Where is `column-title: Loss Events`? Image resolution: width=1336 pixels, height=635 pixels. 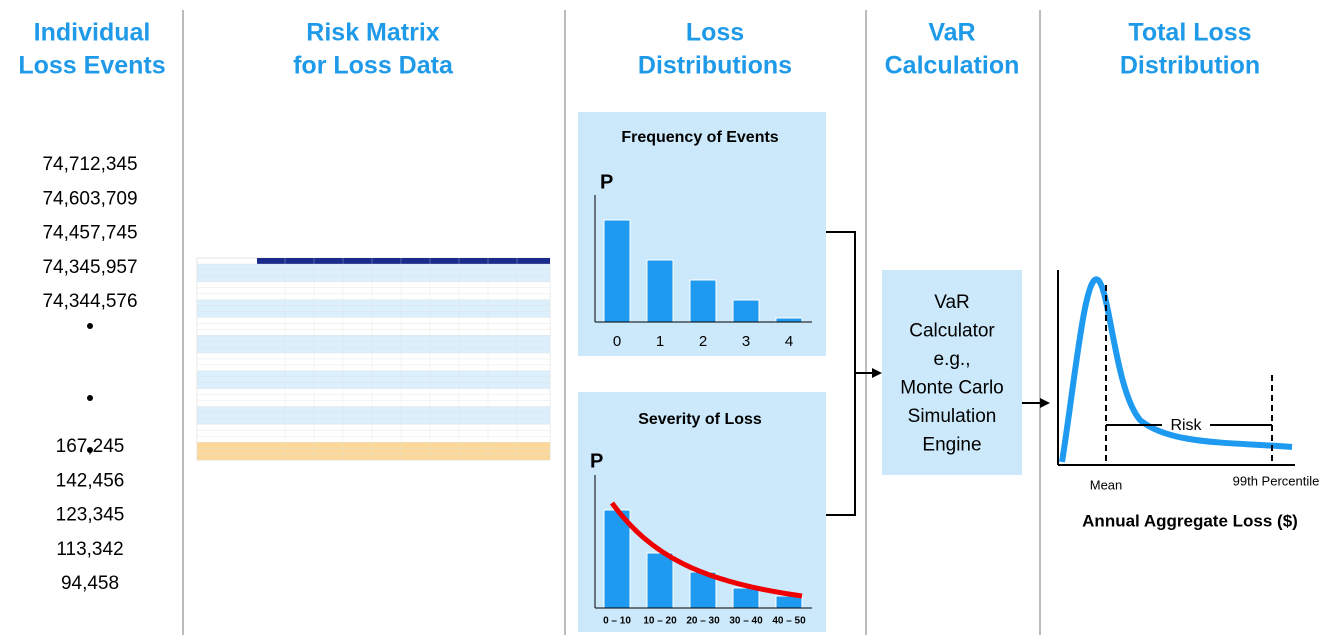 column-title: Loss Events is located at coordinates (91, 66).